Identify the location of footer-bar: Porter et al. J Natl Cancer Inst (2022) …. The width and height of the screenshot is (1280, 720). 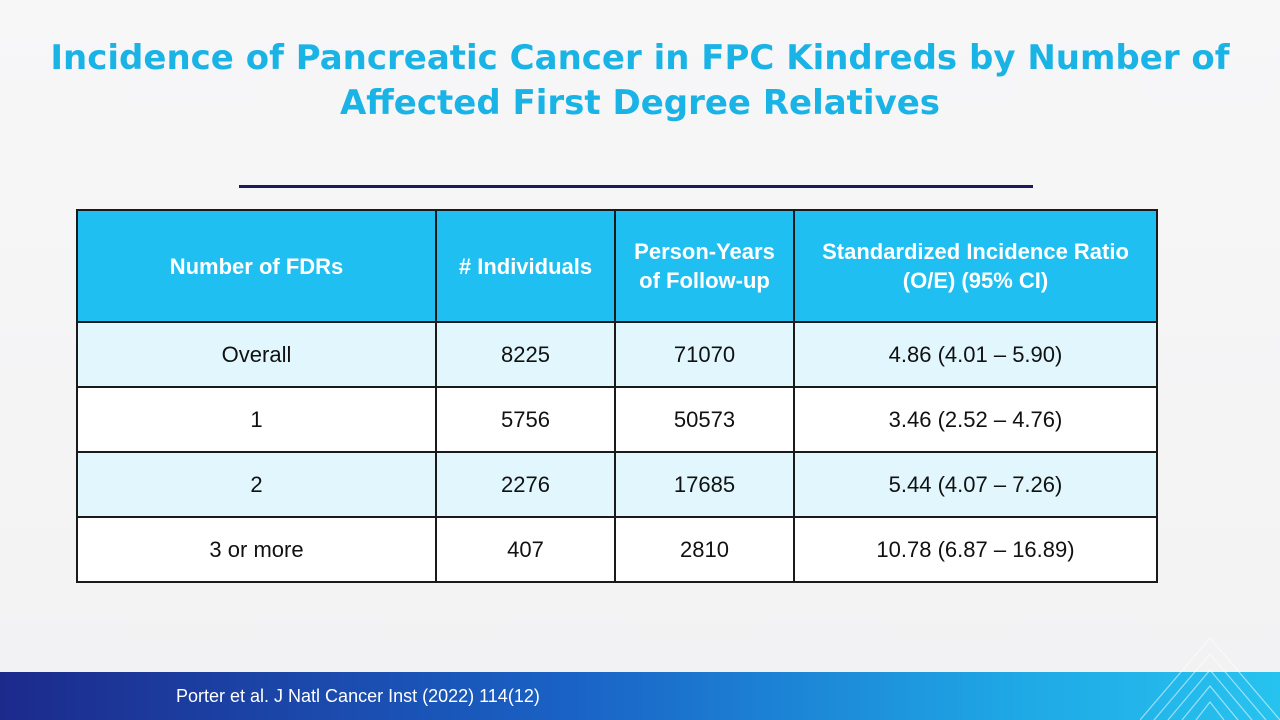
(640, 696).